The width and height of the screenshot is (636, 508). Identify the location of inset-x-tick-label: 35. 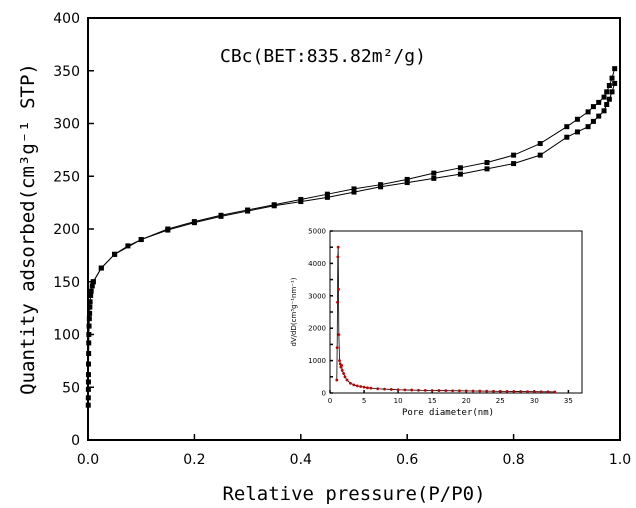
(568, 401).